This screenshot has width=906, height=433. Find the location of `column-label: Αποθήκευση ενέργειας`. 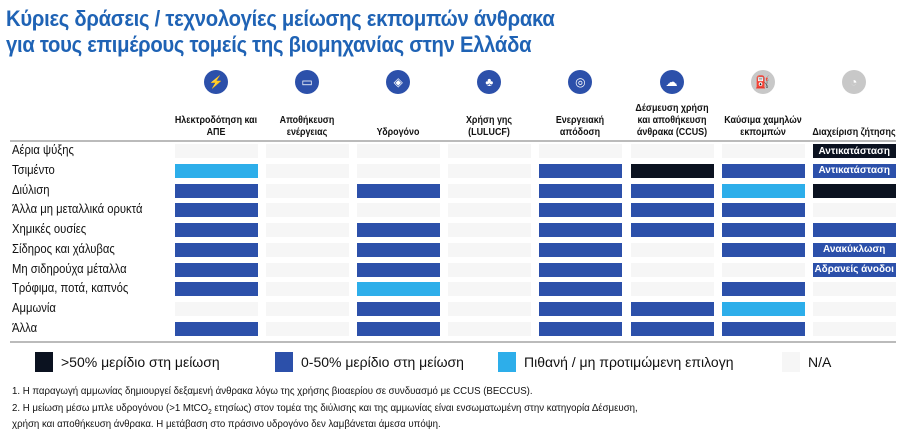

column-label: Αποθήκευση ενέργειας is located at coordinates (307, 126).